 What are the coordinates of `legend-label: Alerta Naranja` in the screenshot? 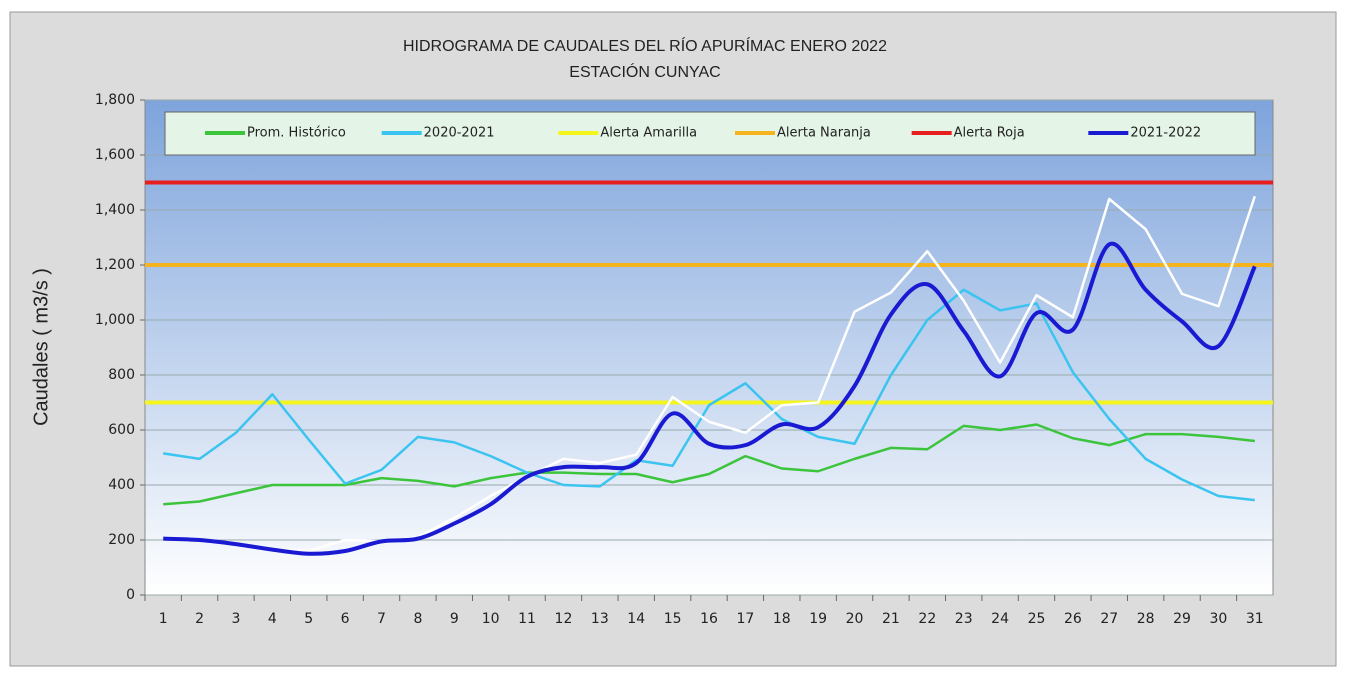 It's located at (824, 133).